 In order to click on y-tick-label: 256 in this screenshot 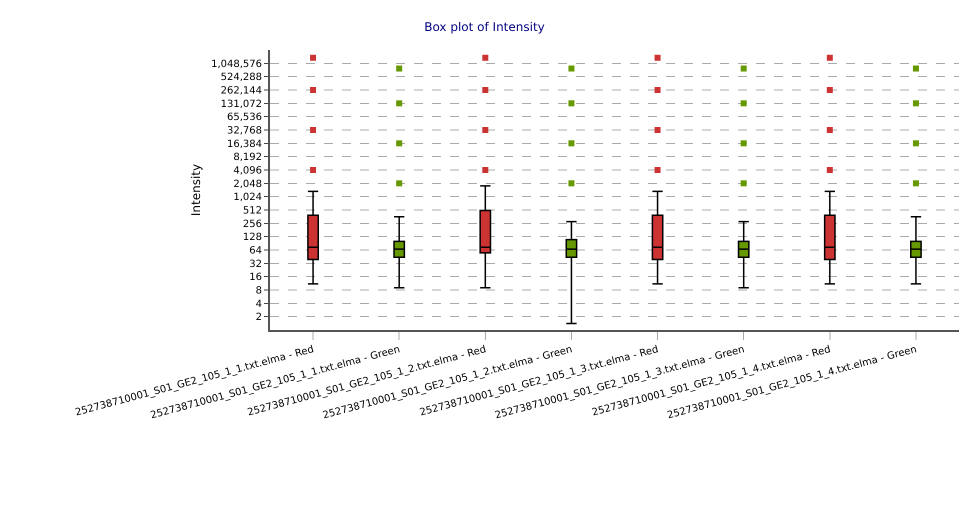, I will do `click(252, 224)`.